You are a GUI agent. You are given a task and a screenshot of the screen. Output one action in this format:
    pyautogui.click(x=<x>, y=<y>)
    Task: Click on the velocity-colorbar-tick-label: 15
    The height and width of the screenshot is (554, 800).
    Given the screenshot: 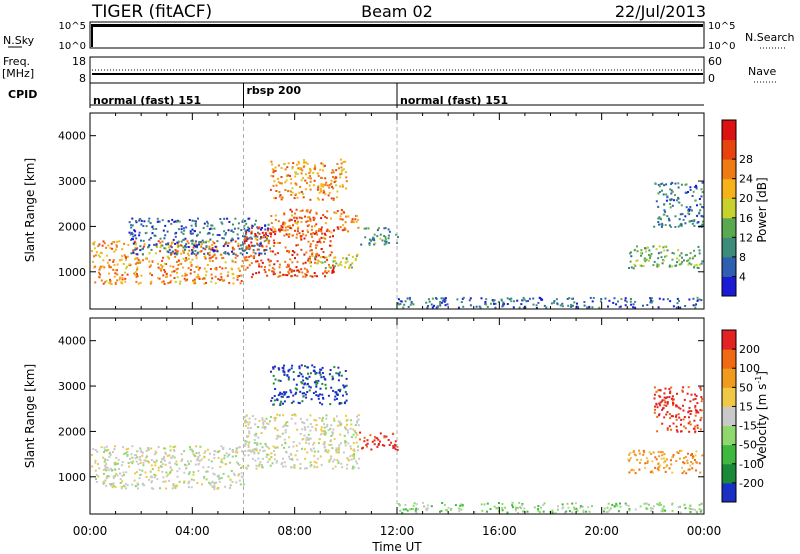 What is the action you would take?
    pyautogui.click(x=746, y=406)
    